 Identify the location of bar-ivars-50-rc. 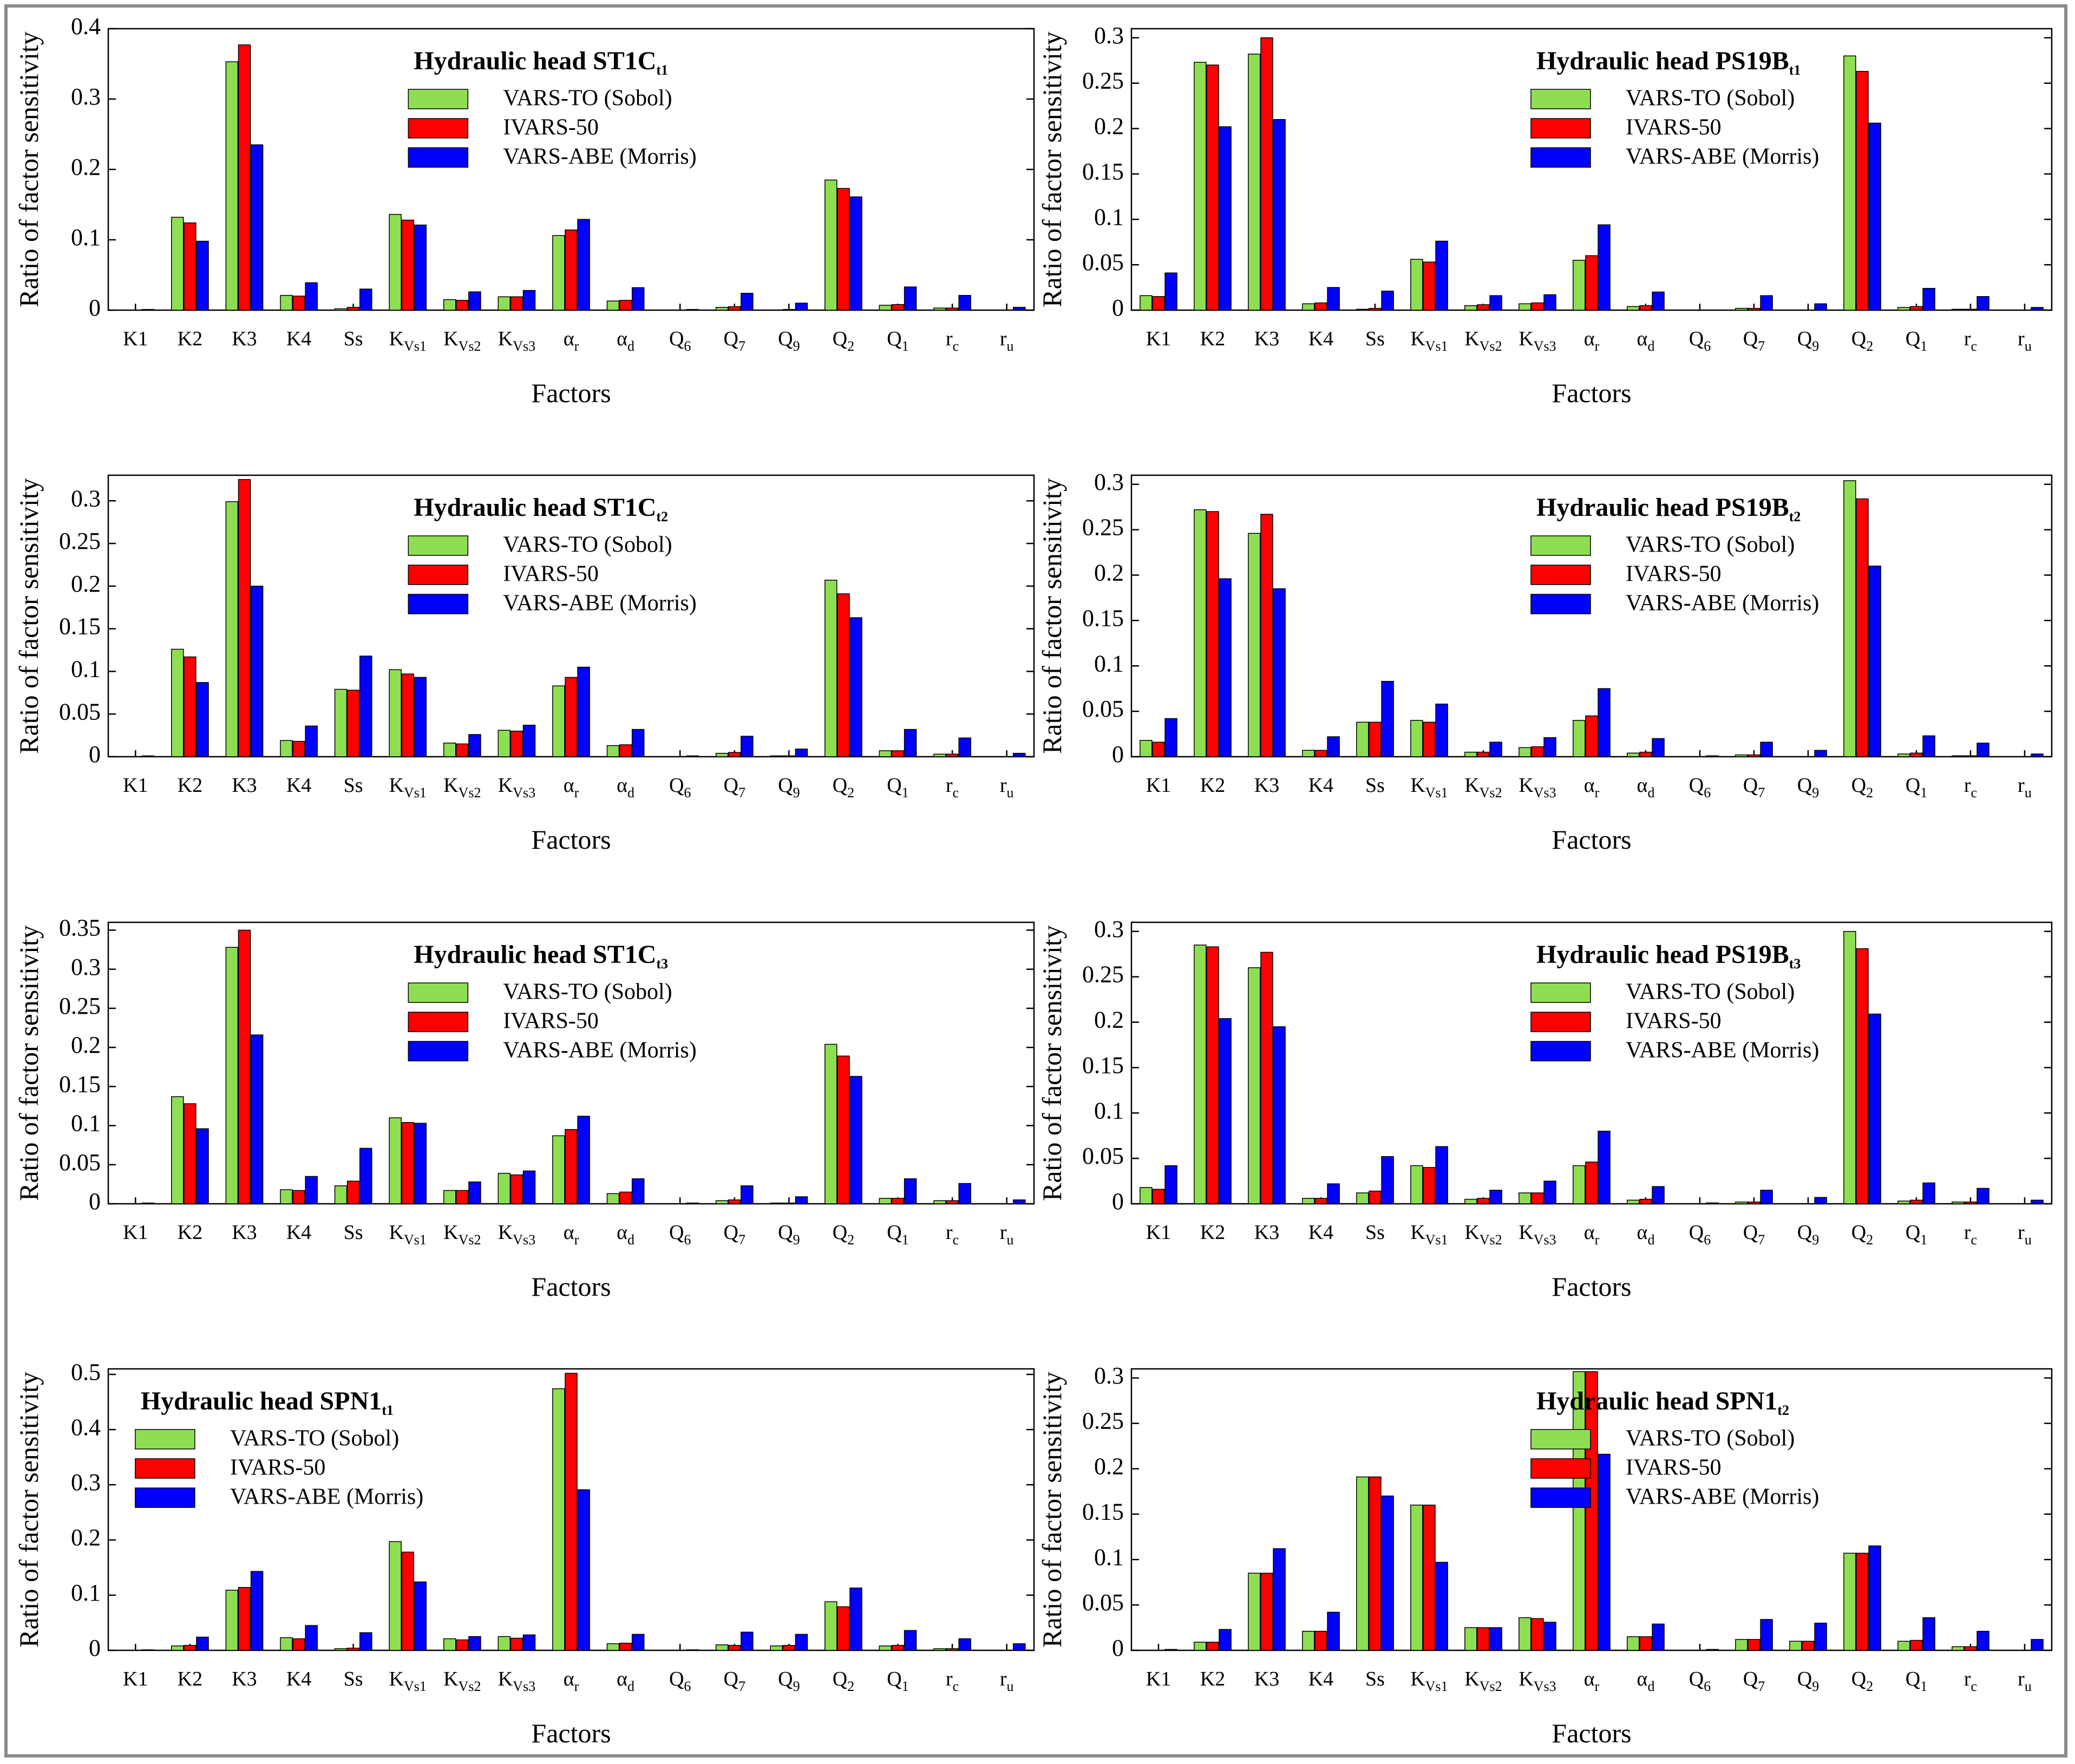
(952, 1202).